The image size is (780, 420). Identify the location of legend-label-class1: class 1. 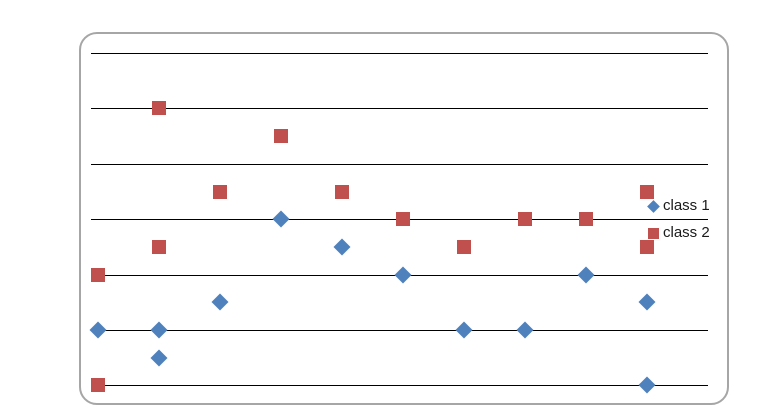
(686, 205).